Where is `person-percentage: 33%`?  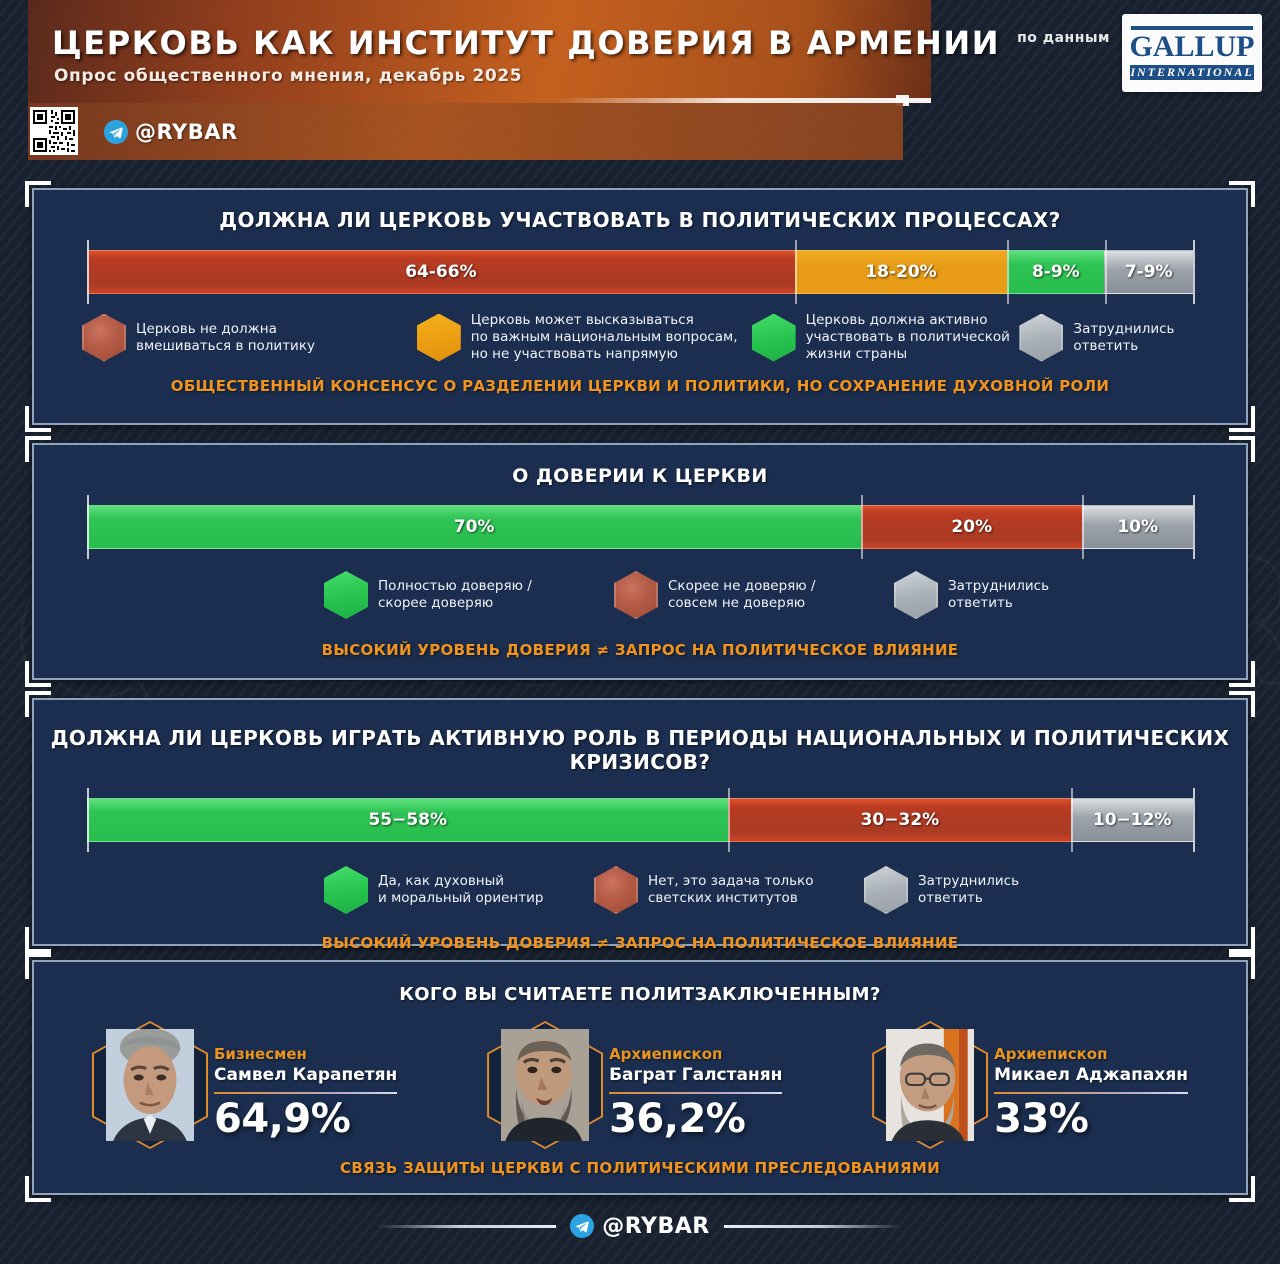
person-percentage: 33% is located at coordinates (1041, 1119).